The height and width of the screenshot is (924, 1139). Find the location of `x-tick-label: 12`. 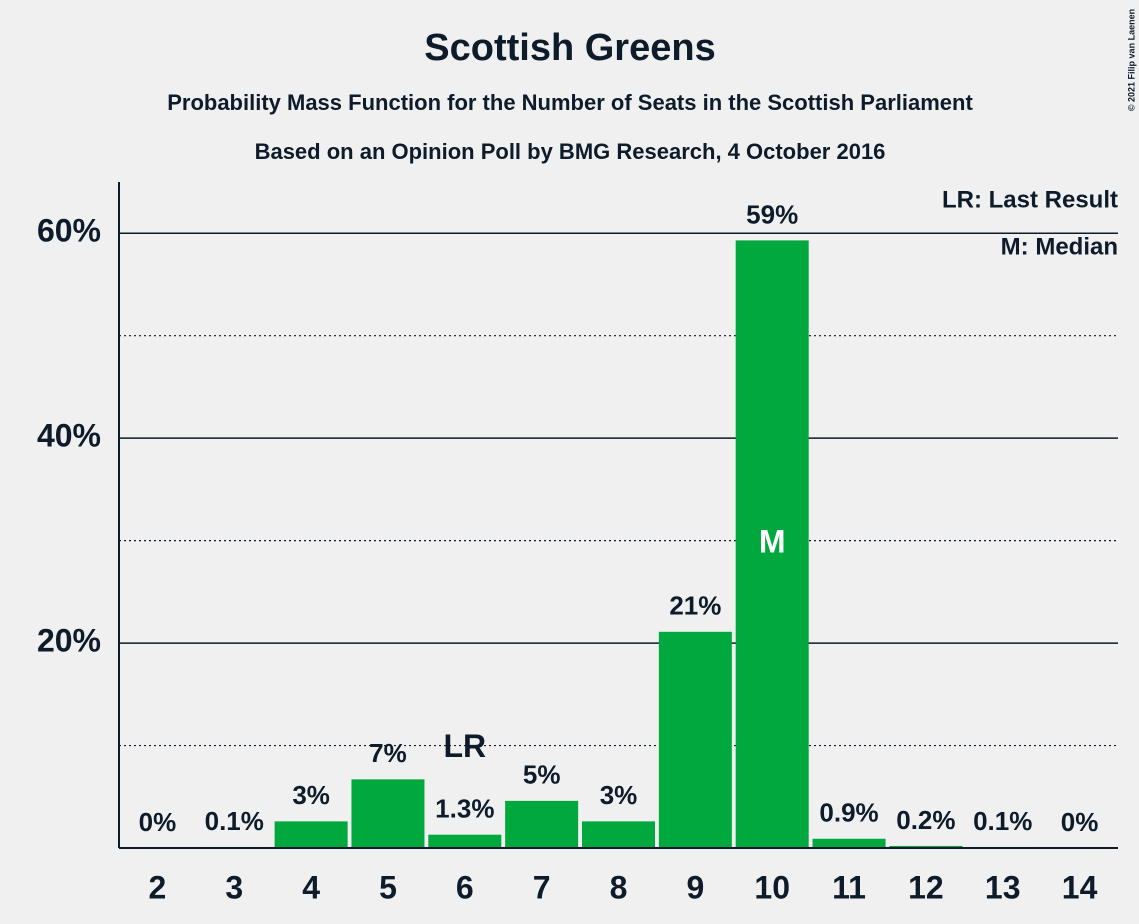

x-tick-label: 12 is located at coordinates (926, 887).